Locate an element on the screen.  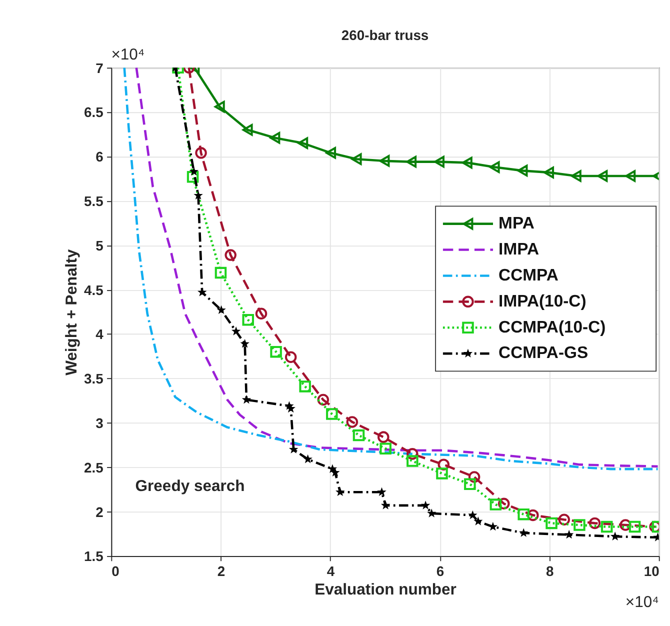
legend-label: MPA is located at coordinates (516, 222).